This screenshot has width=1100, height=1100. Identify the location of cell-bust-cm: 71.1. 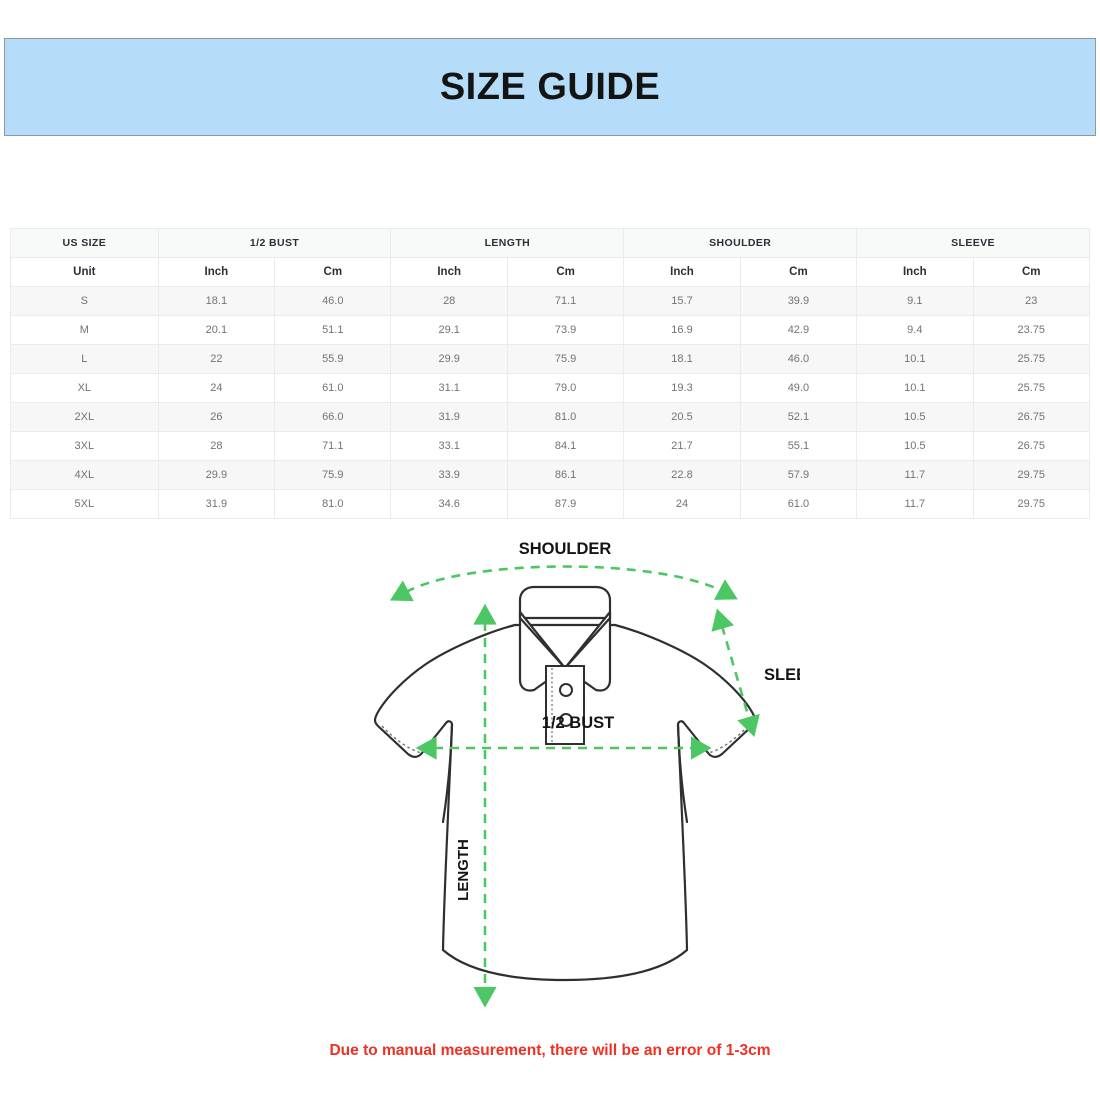
(333, 446).